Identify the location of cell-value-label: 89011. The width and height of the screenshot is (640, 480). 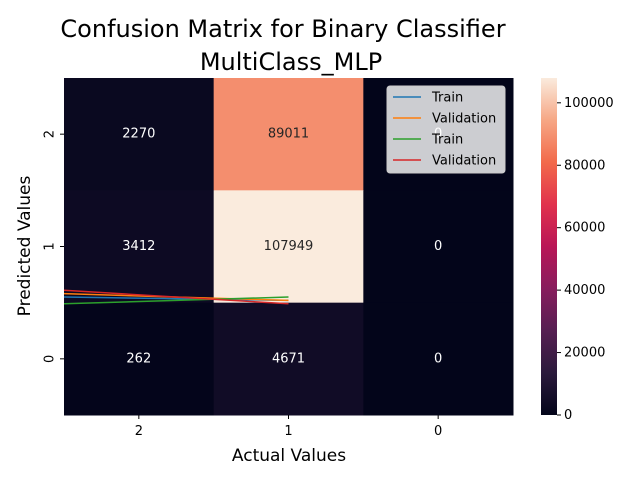
(288, 134).